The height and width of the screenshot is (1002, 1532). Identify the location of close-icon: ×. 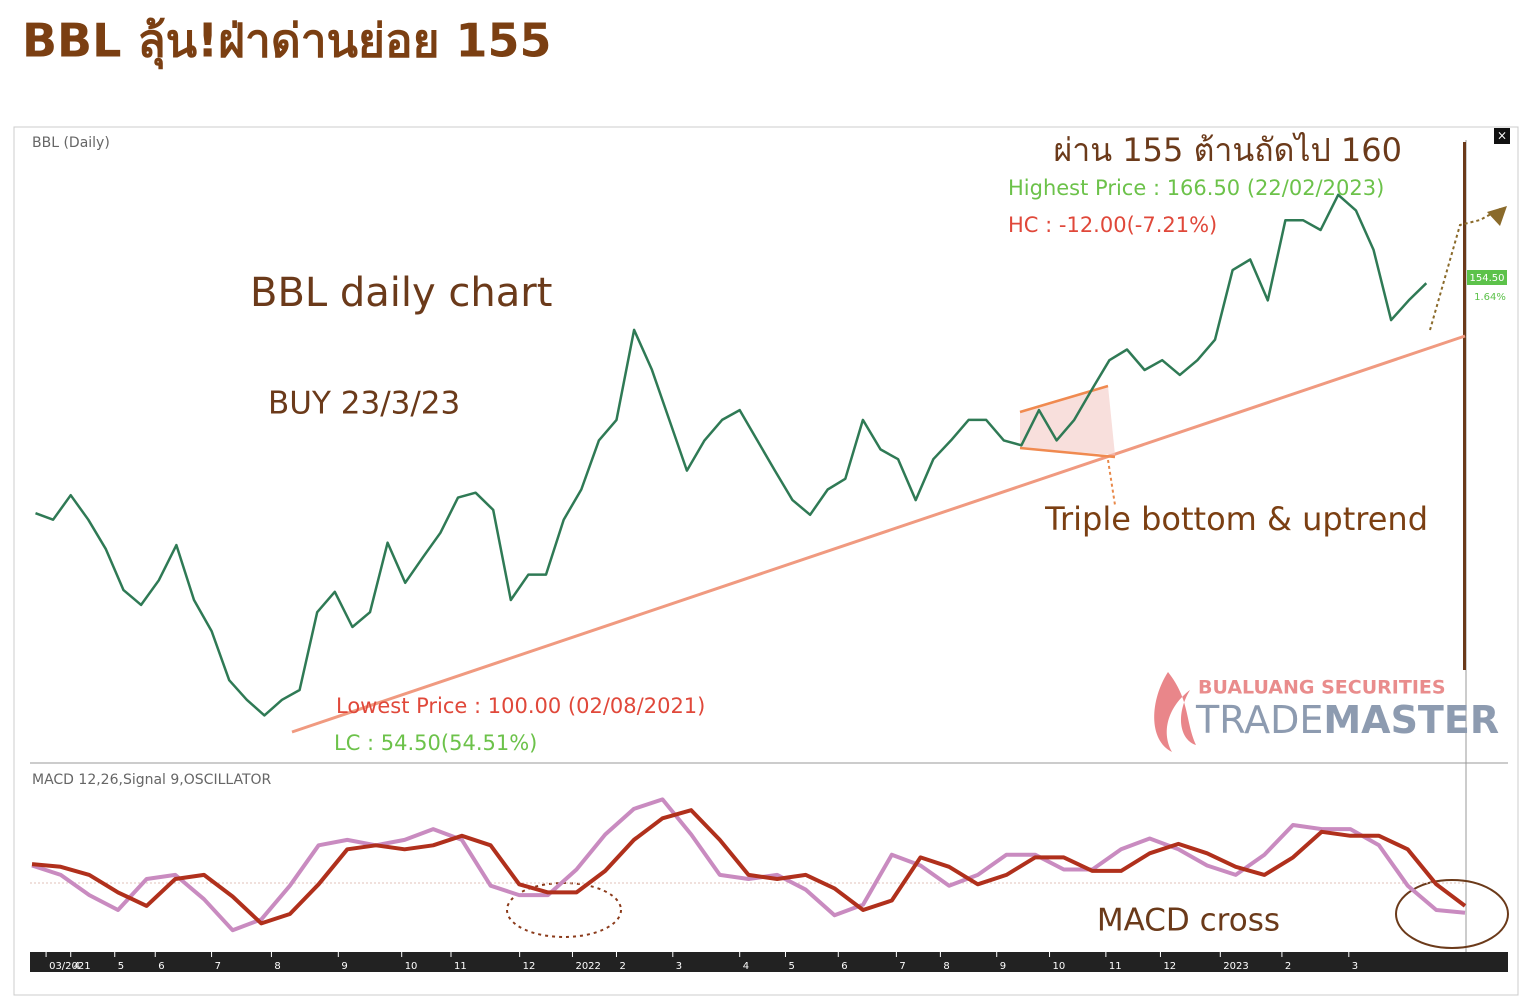
(1502, 136).